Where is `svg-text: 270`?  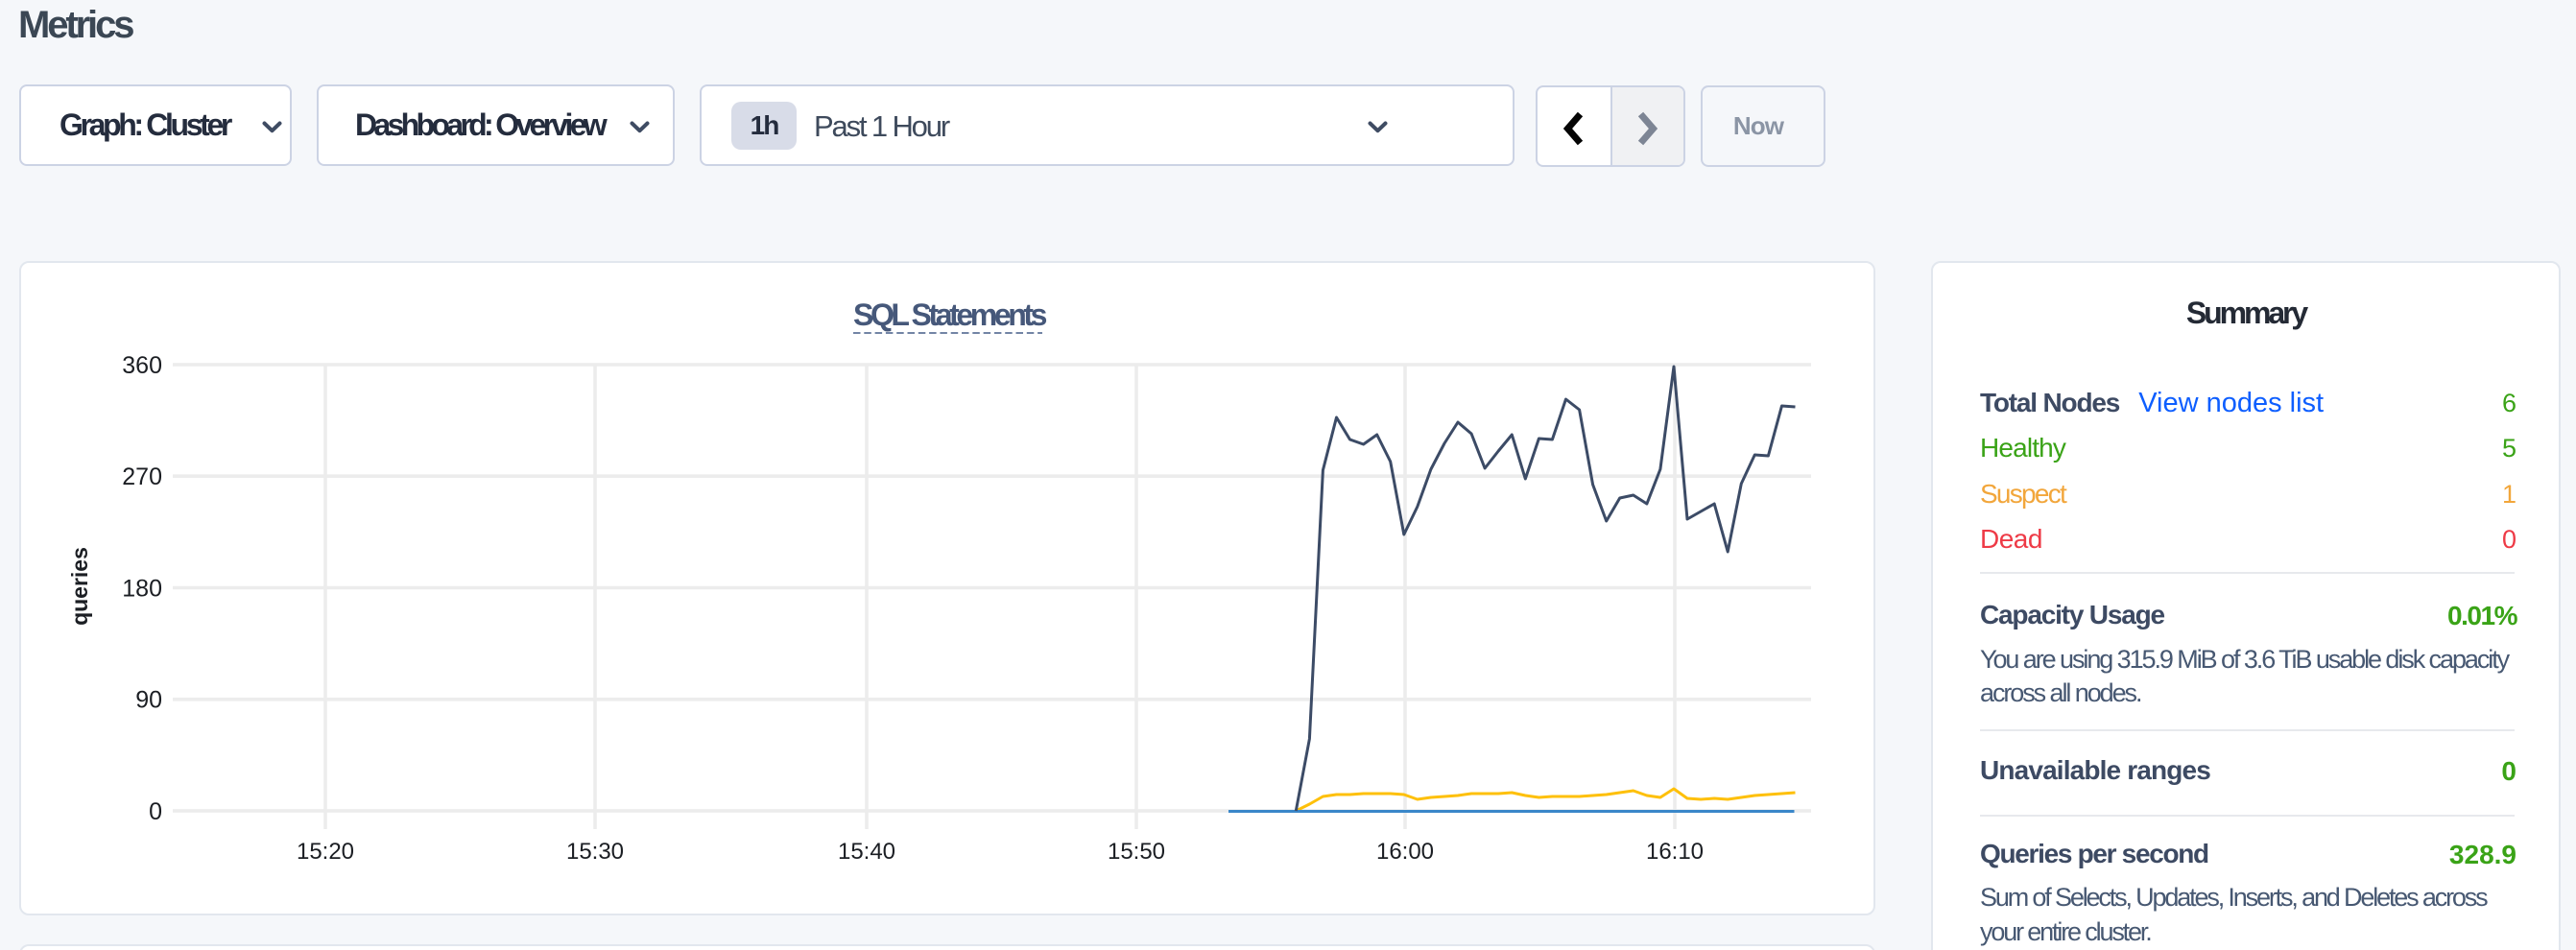 svg-text: 270 is located at coordinates (142, 476).